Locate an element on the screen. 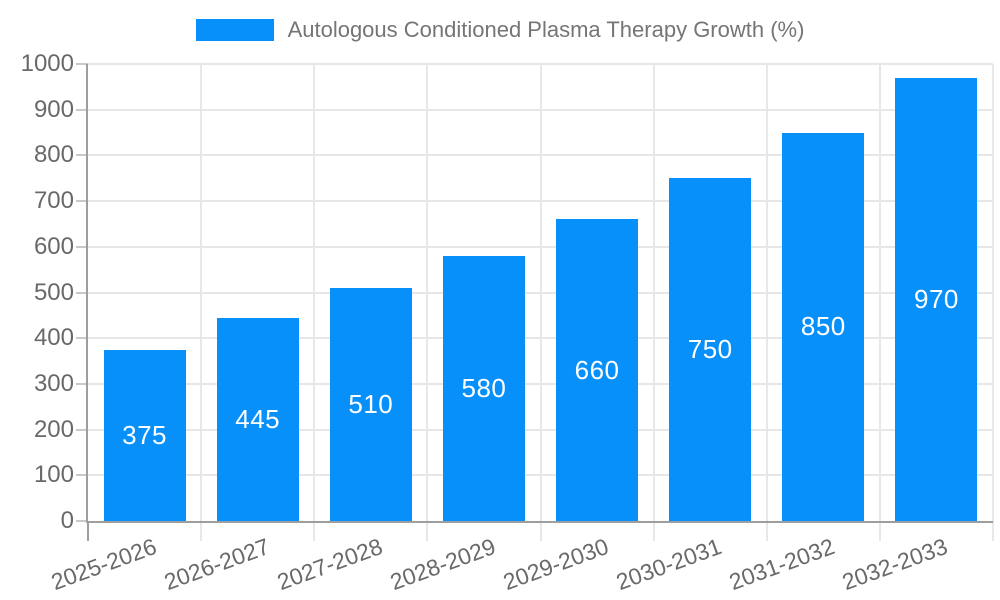 This screenshot has height=600, width=1000. bar-value-label: 580 is located at coordinates (484, 387).